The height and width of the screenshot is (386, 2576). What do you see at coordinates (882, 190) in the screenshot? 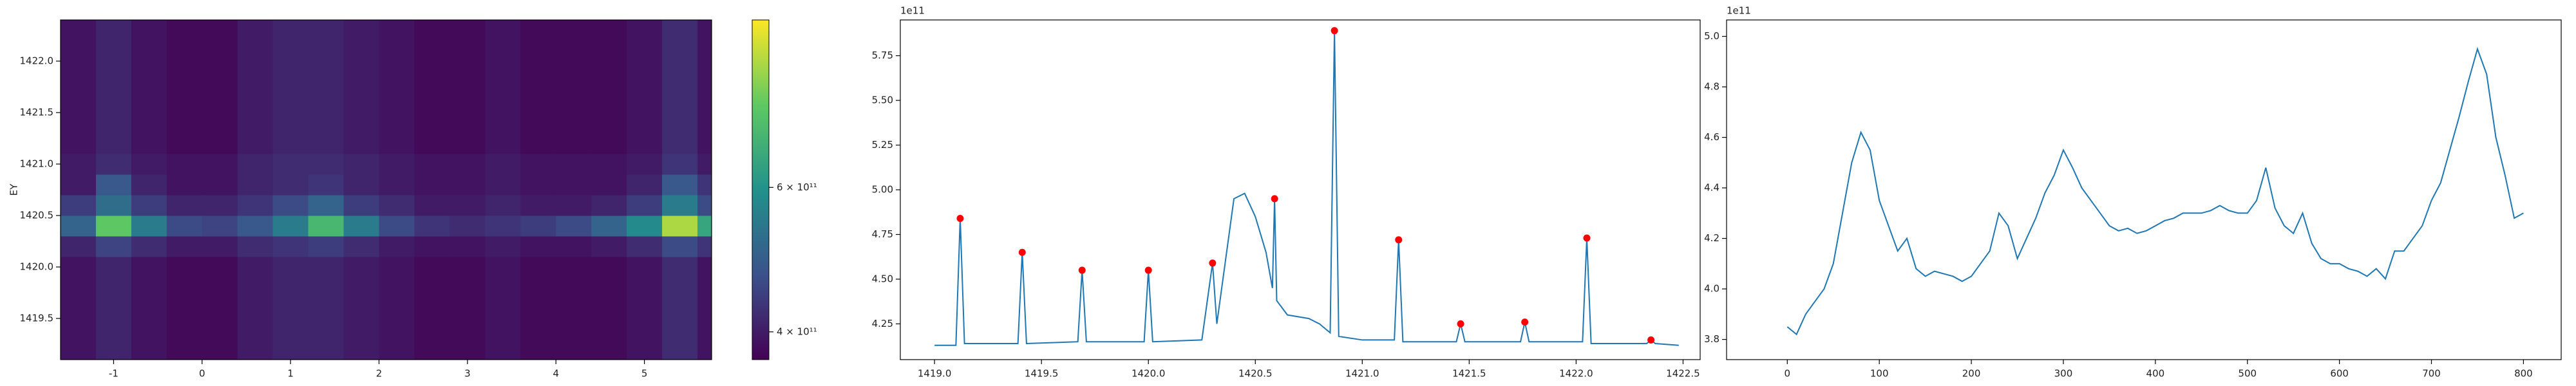
I see `y-tick-label: 5.00` at bounding box center [882, 190].